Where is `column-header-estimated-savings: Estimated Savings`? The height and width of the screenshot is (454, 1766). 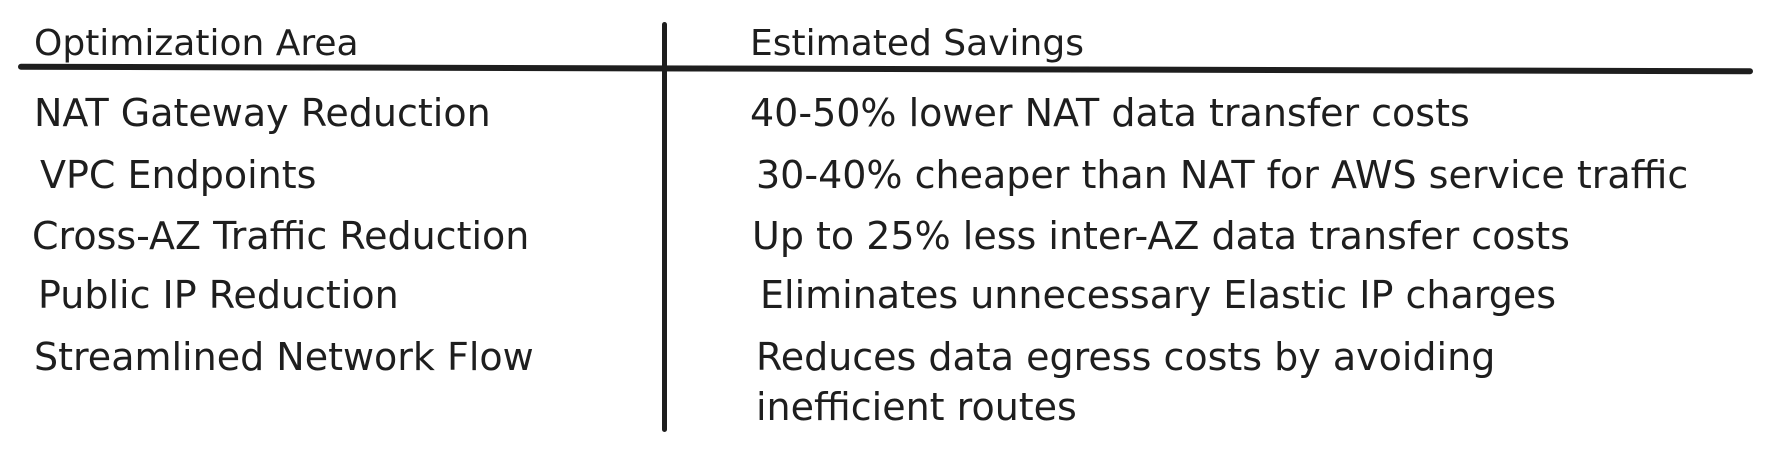
column-header-estimated-savings: Estimated Savings is located at coordinates (917, 43).